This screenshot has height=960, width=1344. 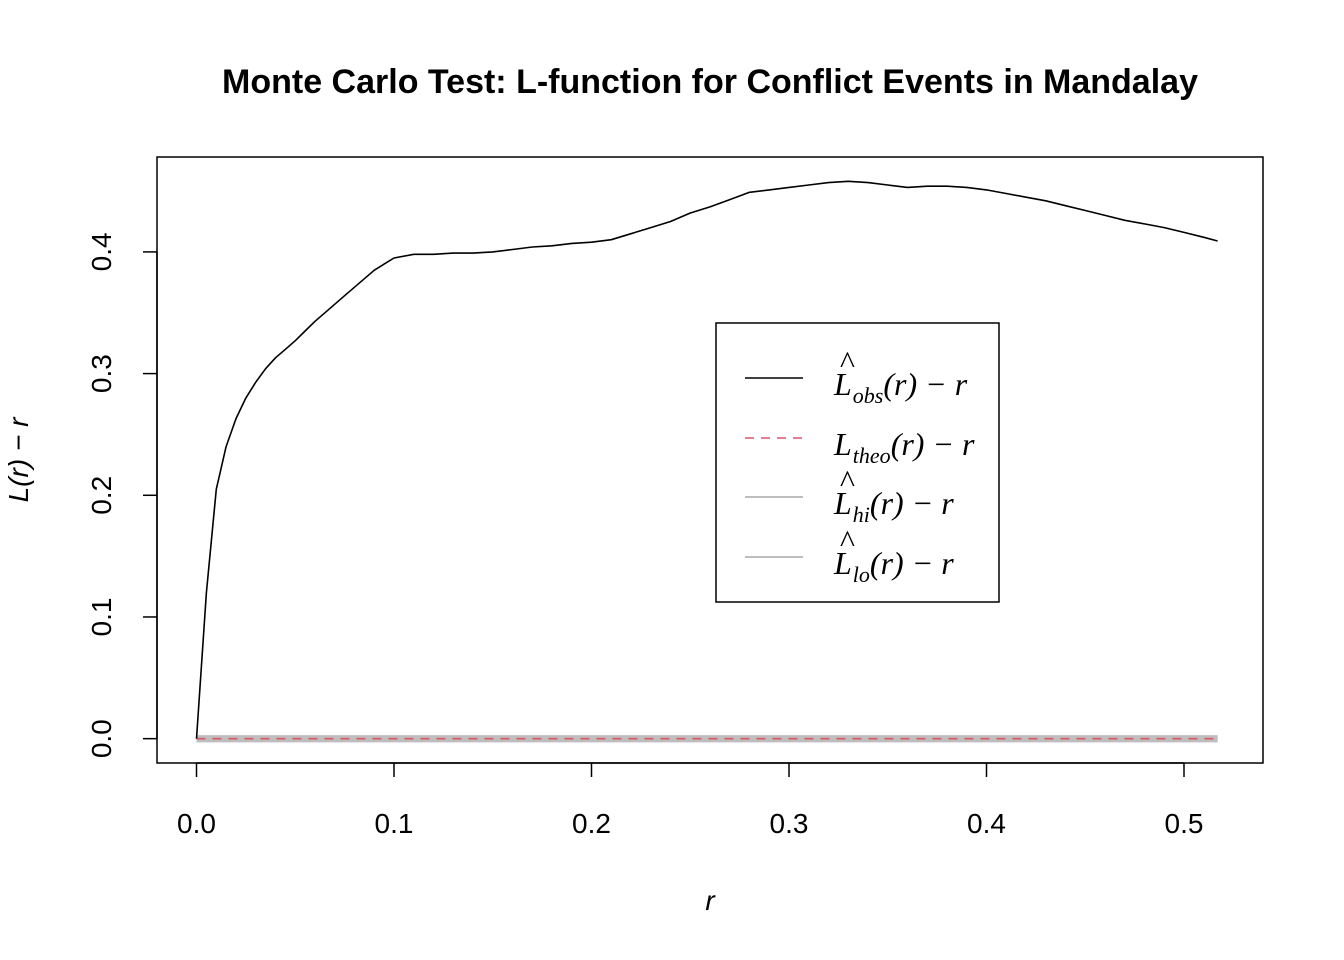 I want to click on y-tick-label: 0.0, so click(x=101, y=738).